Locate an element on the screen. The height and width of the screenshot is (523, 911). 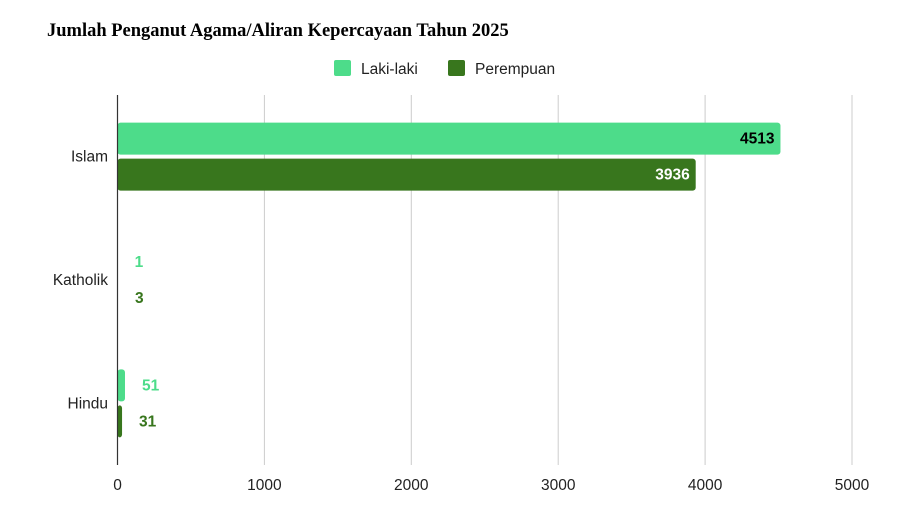
x-tick-label-1000: 1000 is located at coordinates (264, 485).